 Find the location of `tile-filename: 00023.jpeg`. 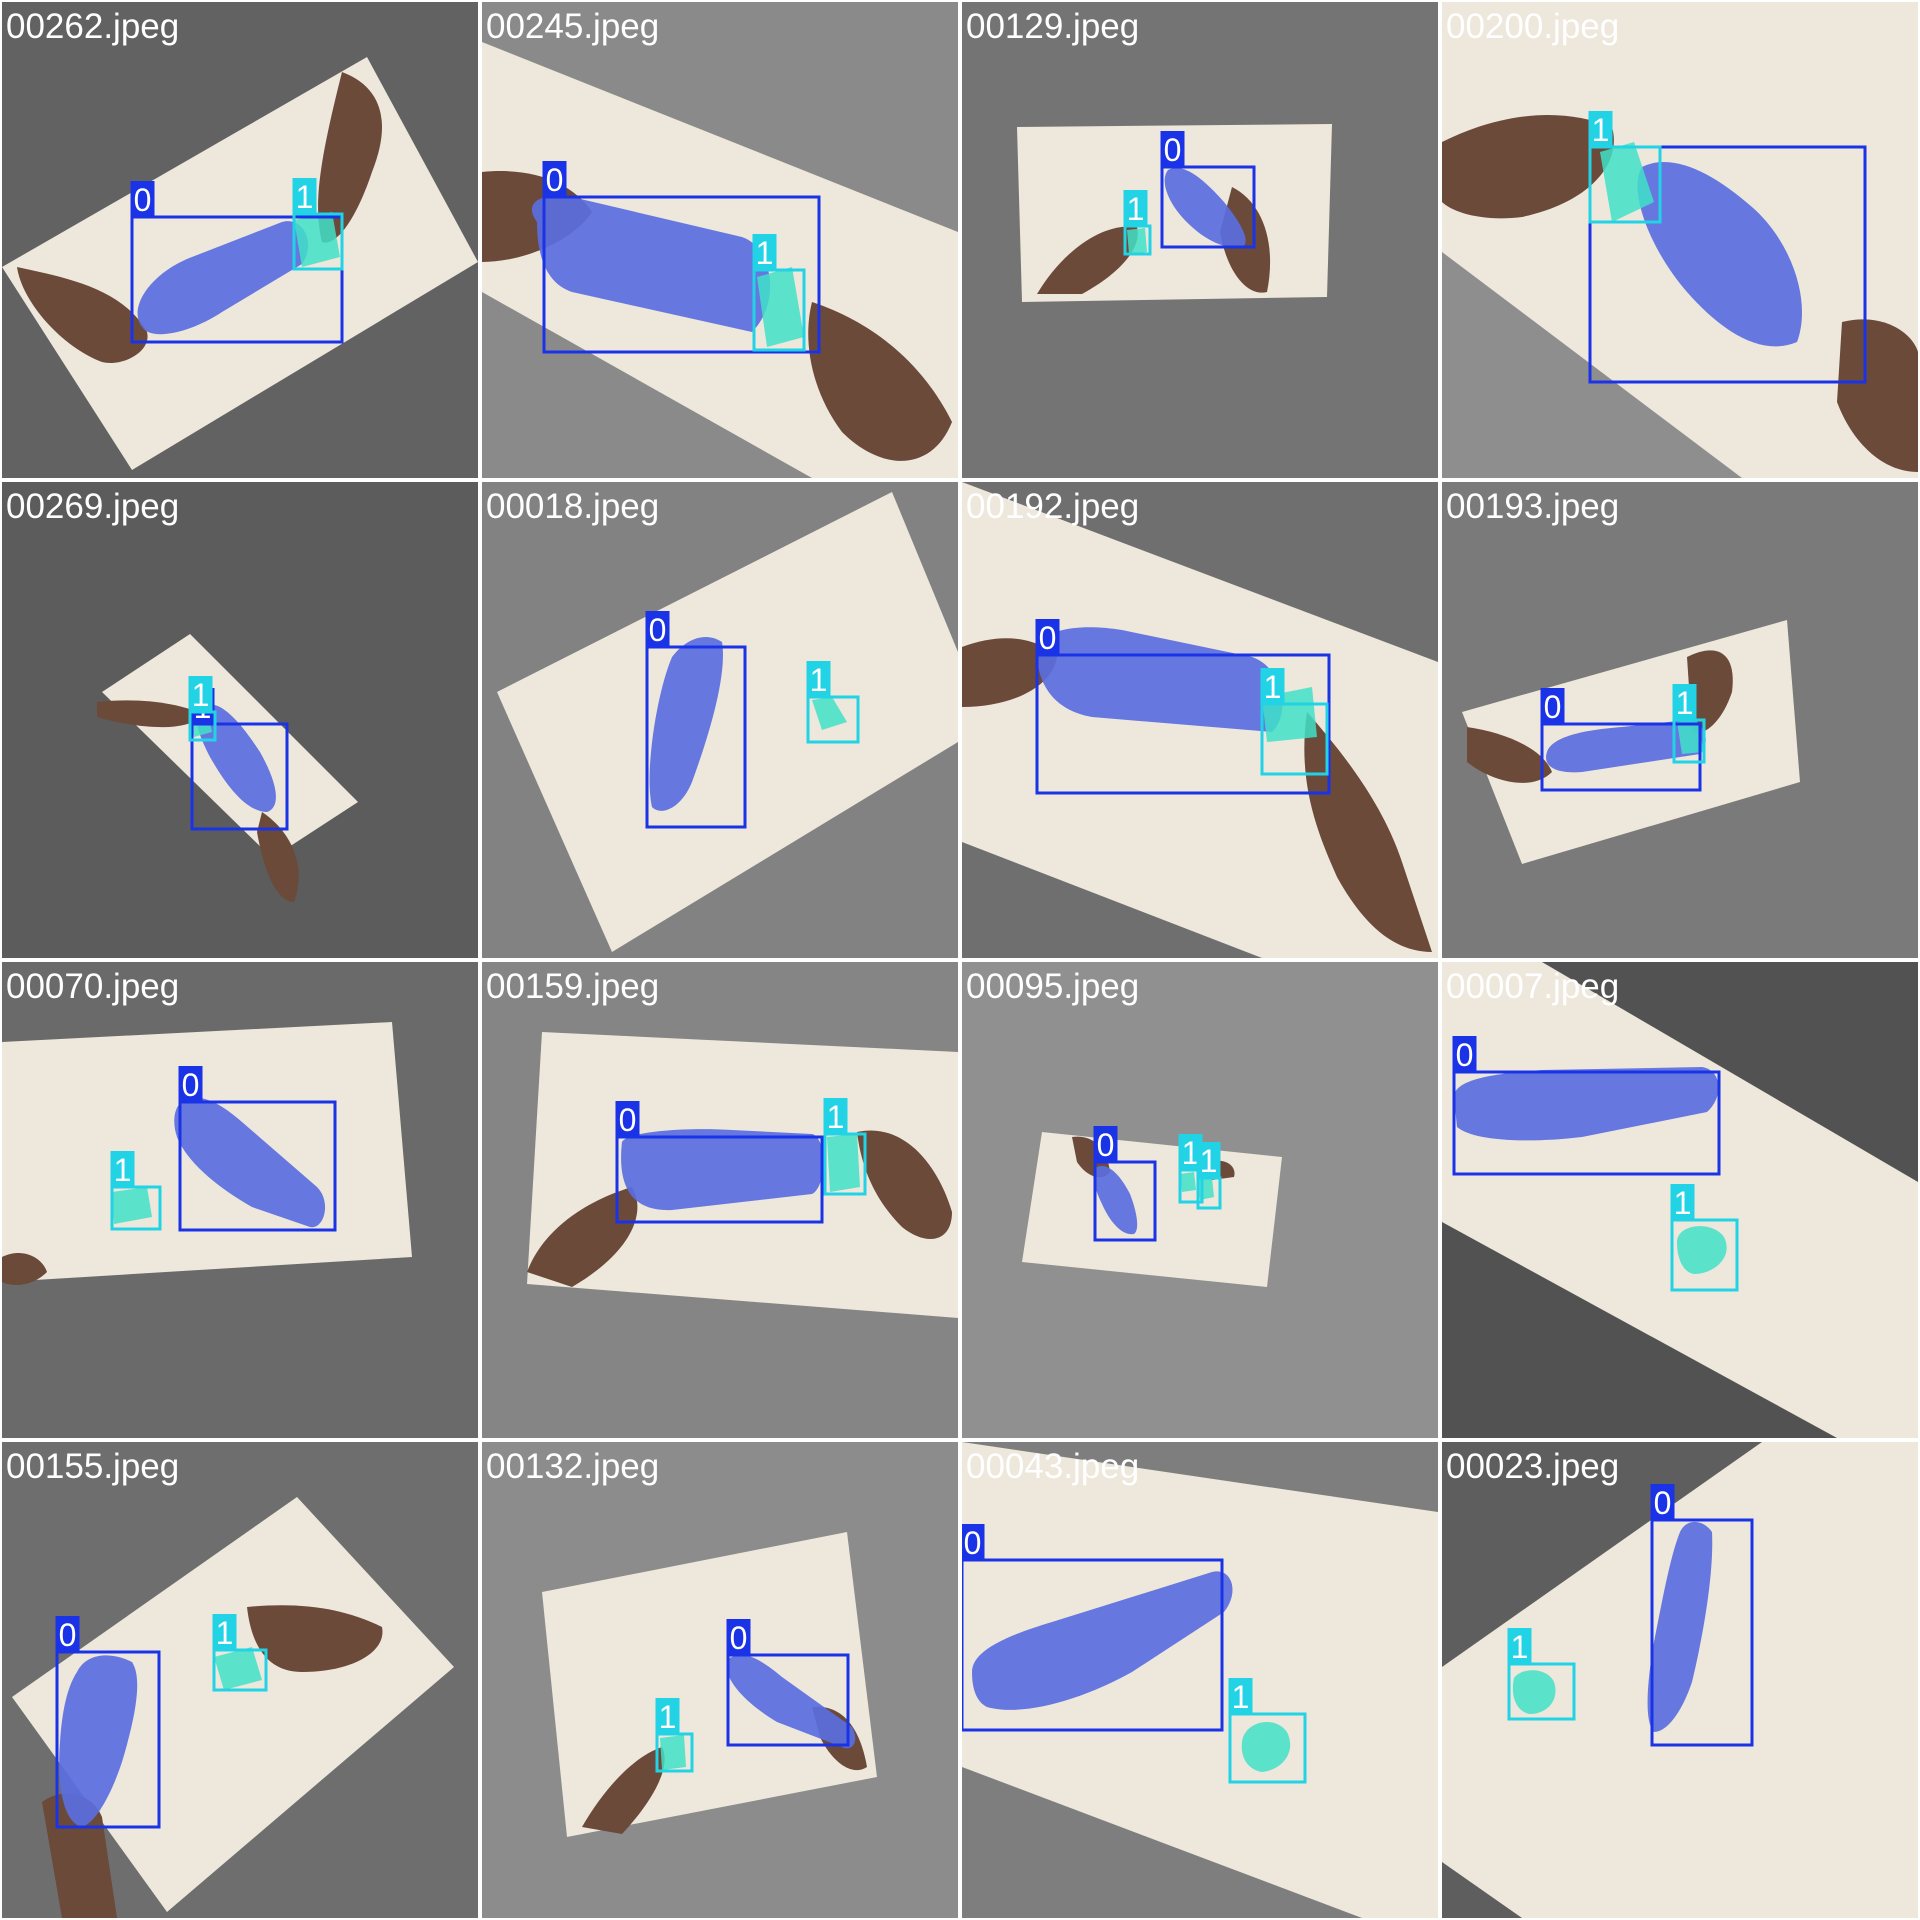

tile-filename: 00023.jpeg is located at coordinates (1533, 1466).